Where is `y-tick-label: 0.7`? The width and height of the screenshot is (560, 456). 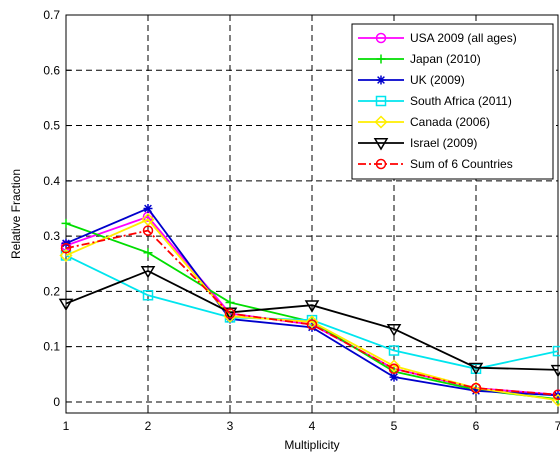 y-tick-label: 0.7 is located at coordinates (51, 15).